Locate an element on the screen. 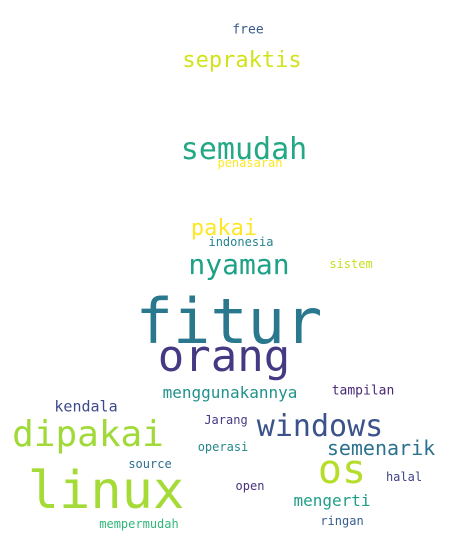 This screenshot has width=476, height=558. word-source: source is located at coordinates (150, 464).